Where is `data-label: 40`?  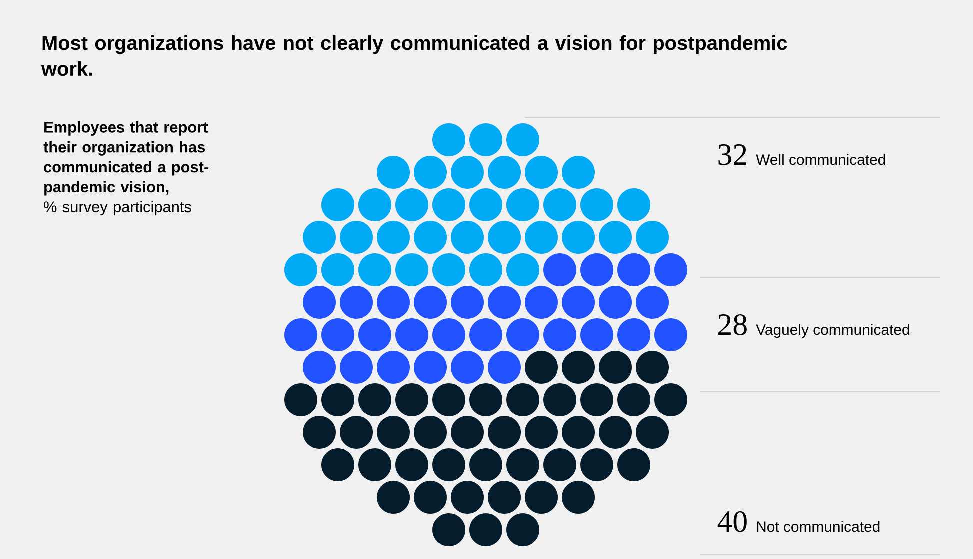
data-label: 40 is located at coordinates (732, 521).